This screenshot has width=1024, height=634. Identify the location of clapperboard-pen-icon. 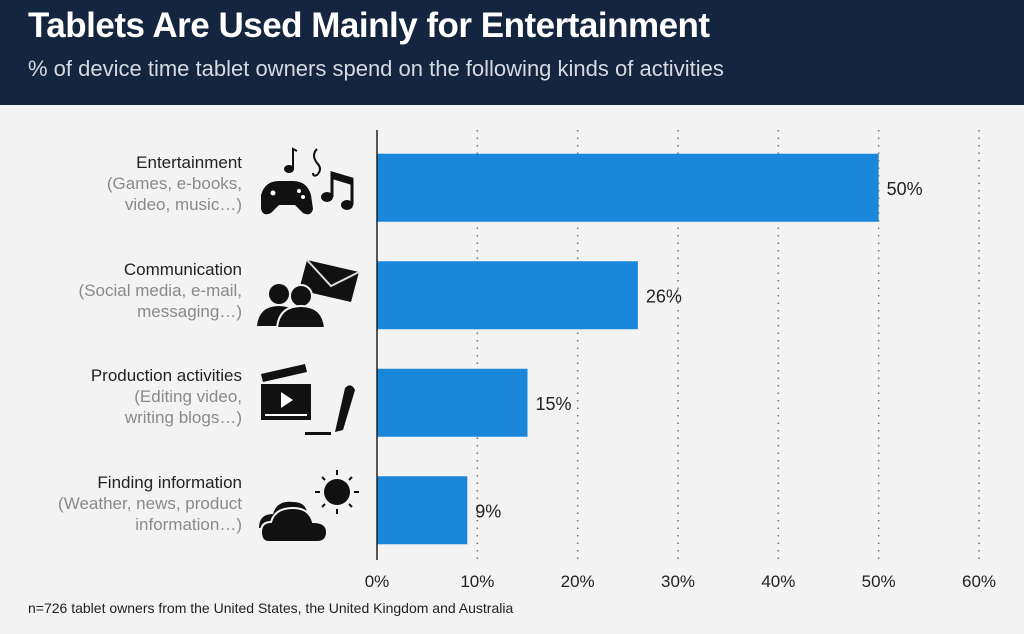
(308, 399).